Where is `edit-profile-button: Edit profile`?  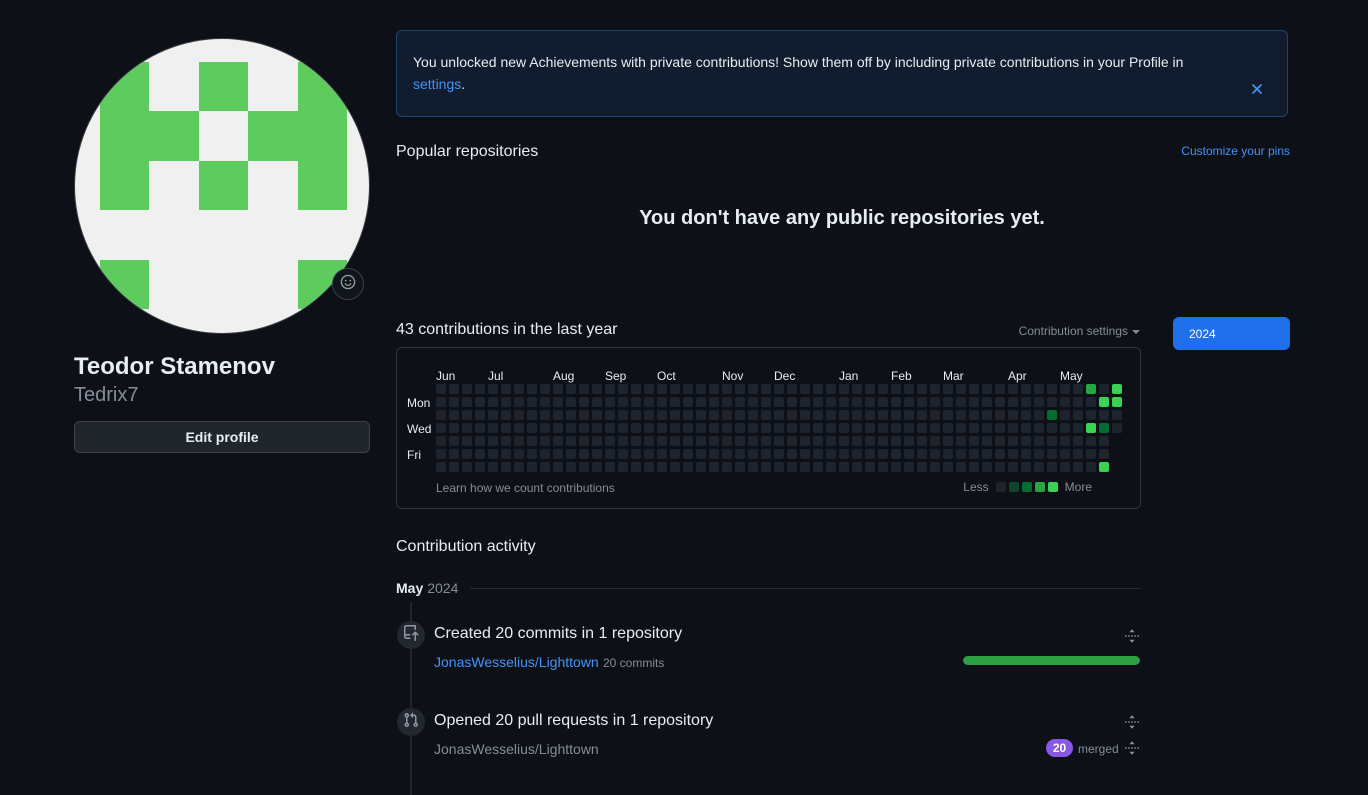 edit-profile-button: Edit profile is located at coordinates (222, 437).